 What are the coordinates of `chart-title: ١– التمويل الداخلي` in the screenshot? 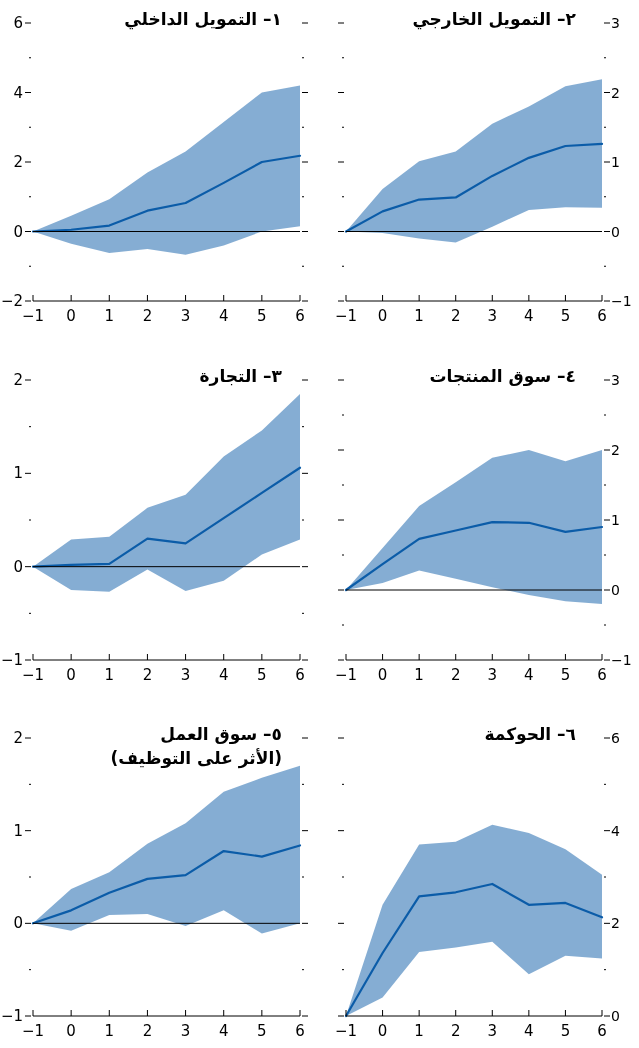 It's located at (203, 19).